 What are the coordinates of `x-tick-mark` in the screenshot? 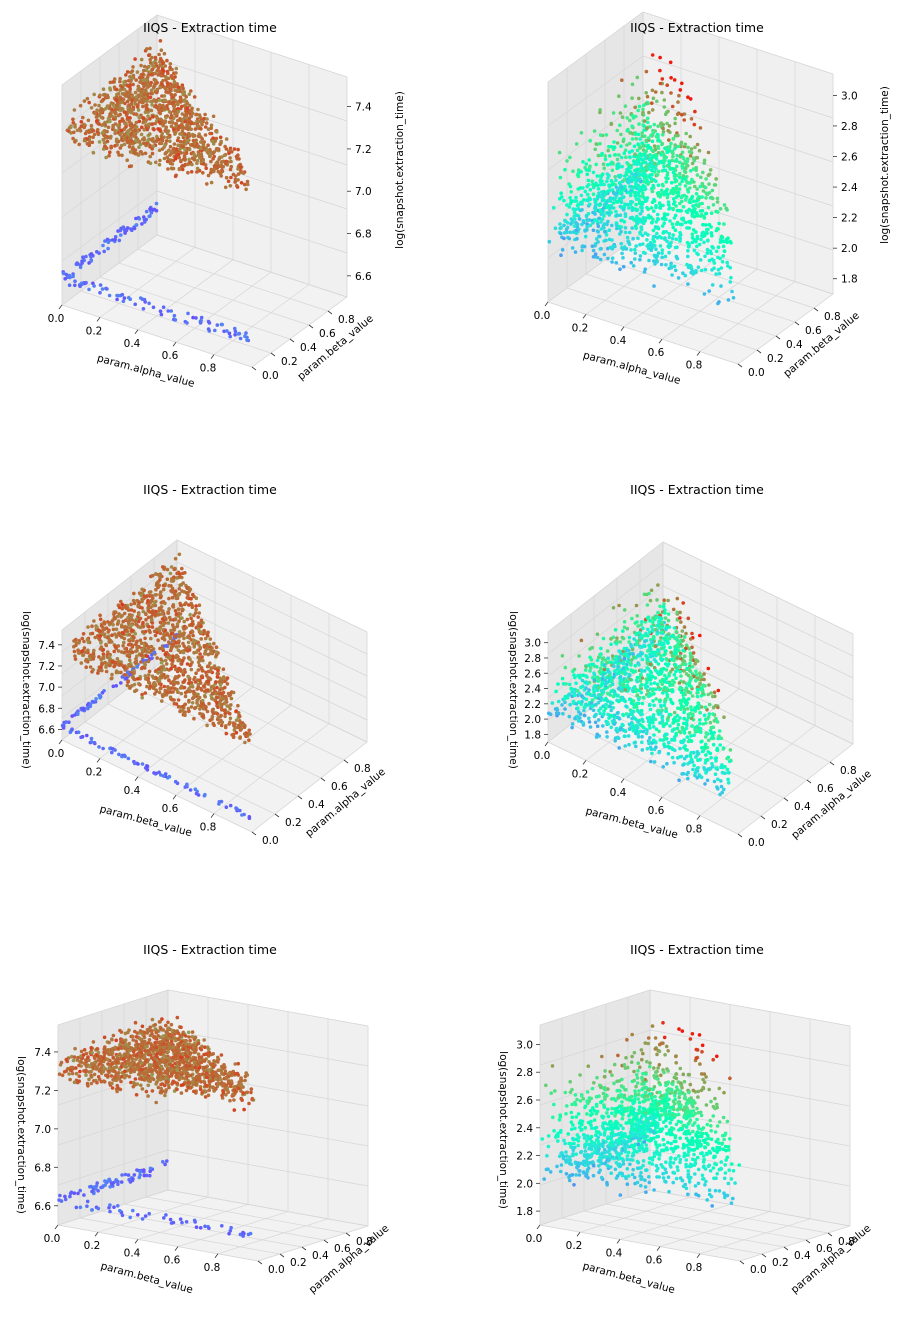 It's located at (136, 332).